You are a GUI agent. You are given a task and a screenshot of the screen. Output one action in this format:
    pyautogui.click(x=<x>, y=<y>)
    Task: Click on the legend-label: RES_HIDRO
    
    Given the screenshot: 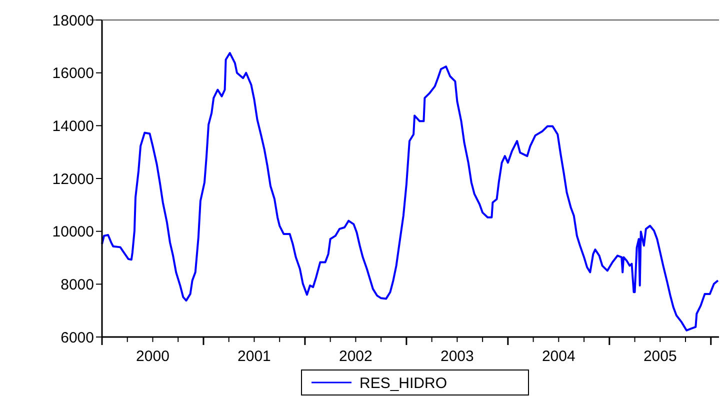 What is the action you would take?
    pyautogui.click(x=404, y=383)
    